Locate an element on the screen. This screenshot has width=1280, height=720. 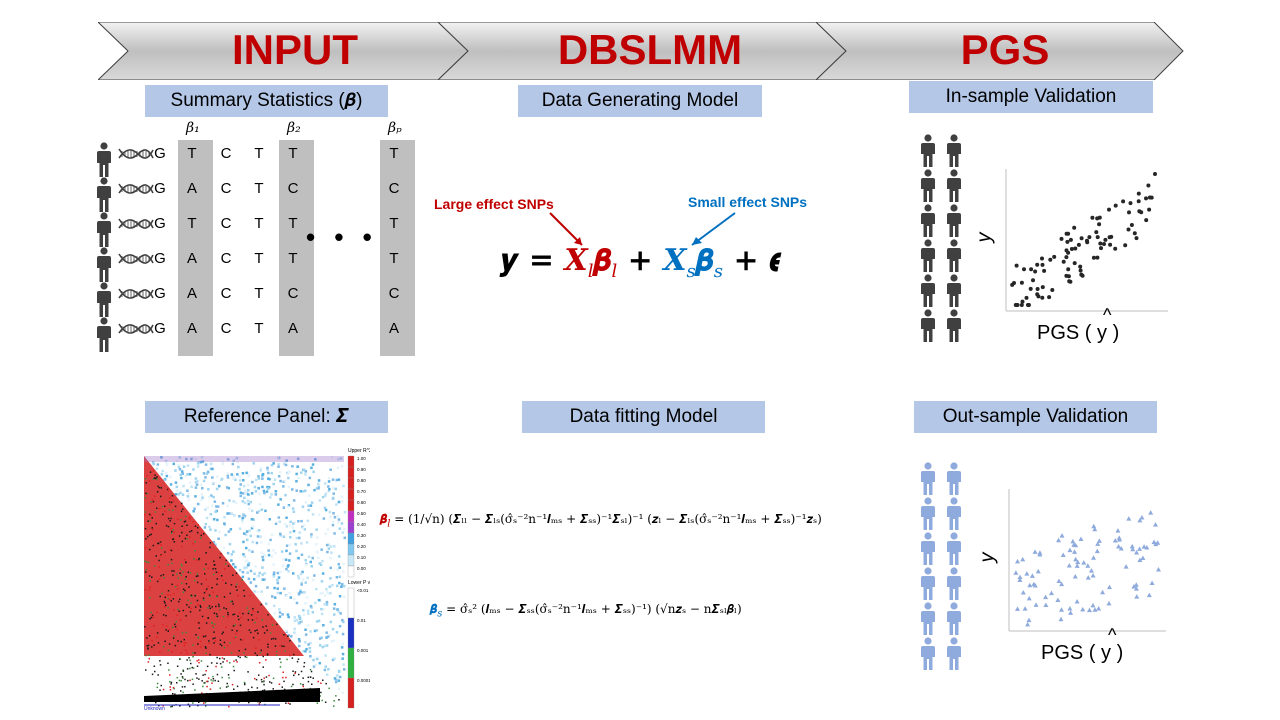
eq-x-small: 𝑿 is located at coordinates (675, 260).